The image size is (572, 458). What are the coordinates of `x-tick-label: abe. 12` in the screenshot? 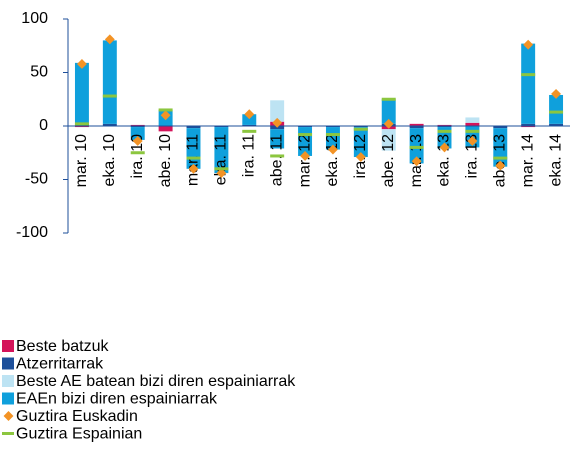 It's located at (388, 160).